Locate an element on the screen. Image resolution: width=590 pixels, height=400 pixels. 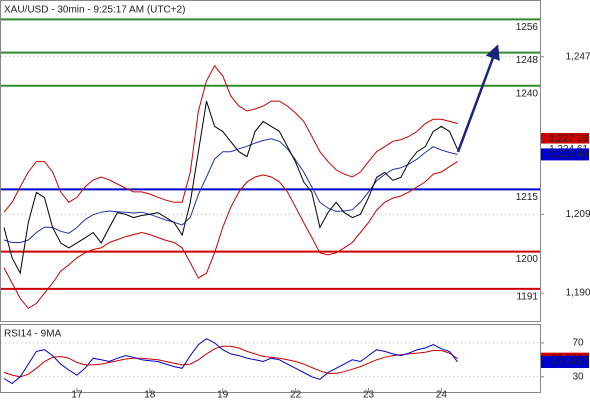
last-value-label: 47.4457 is located at coordinates (570, 362).